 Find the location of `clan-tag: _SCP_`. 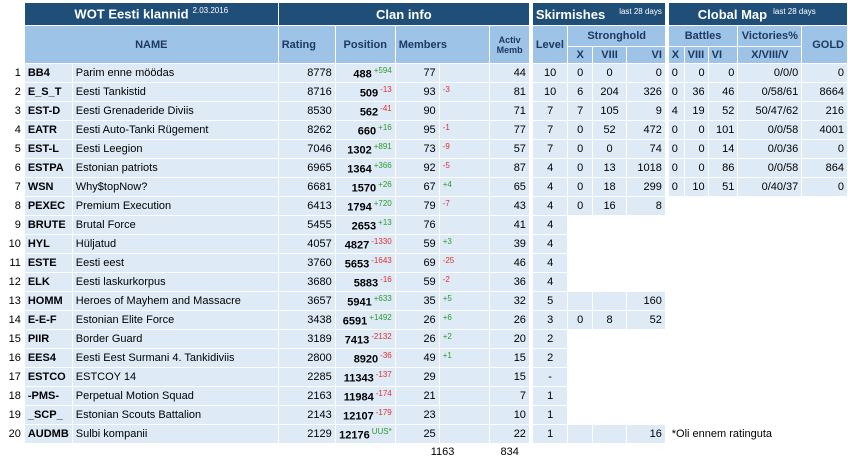

clan-tag: _SCP_ is located at coordinates (48, 415).